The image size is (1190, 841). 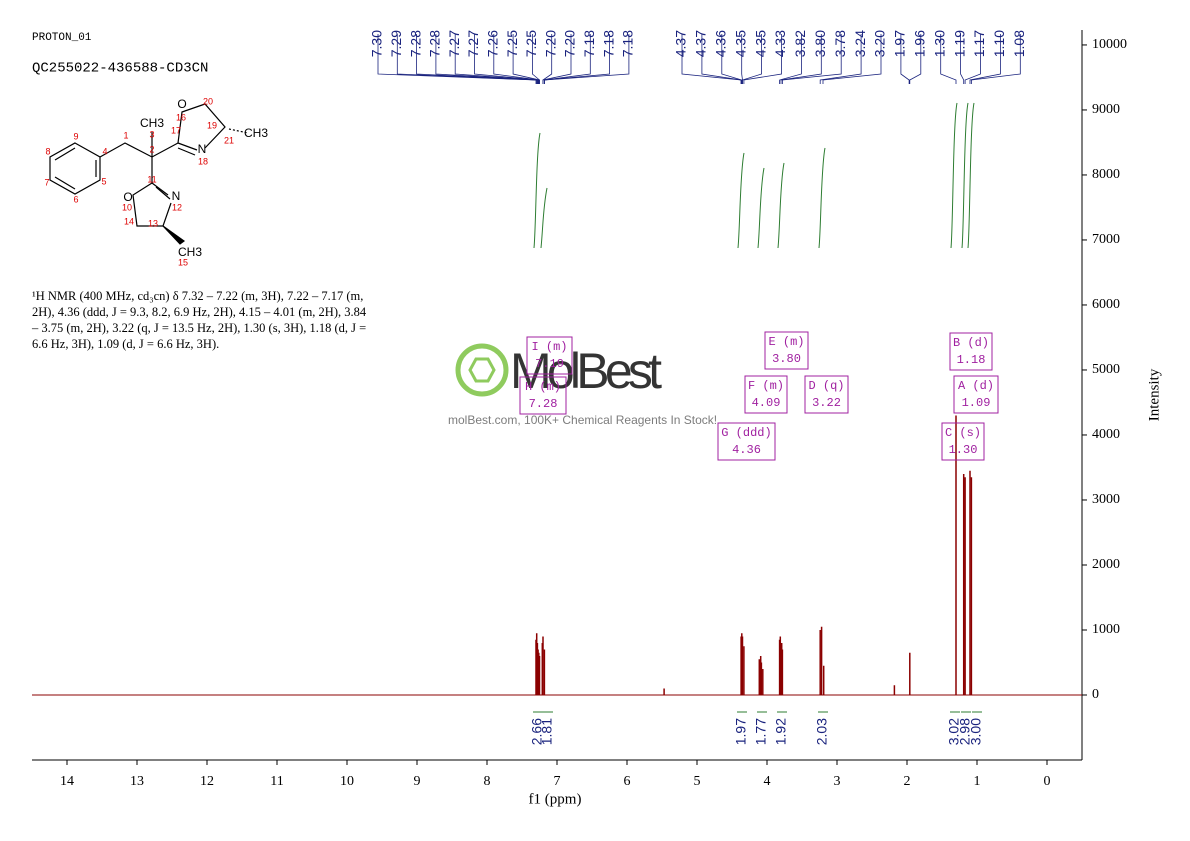 What do you see at coordinates (1106, 564) in the screenshot?
I see `y-tick-label: 2000` at bounding box center [1106, 564].